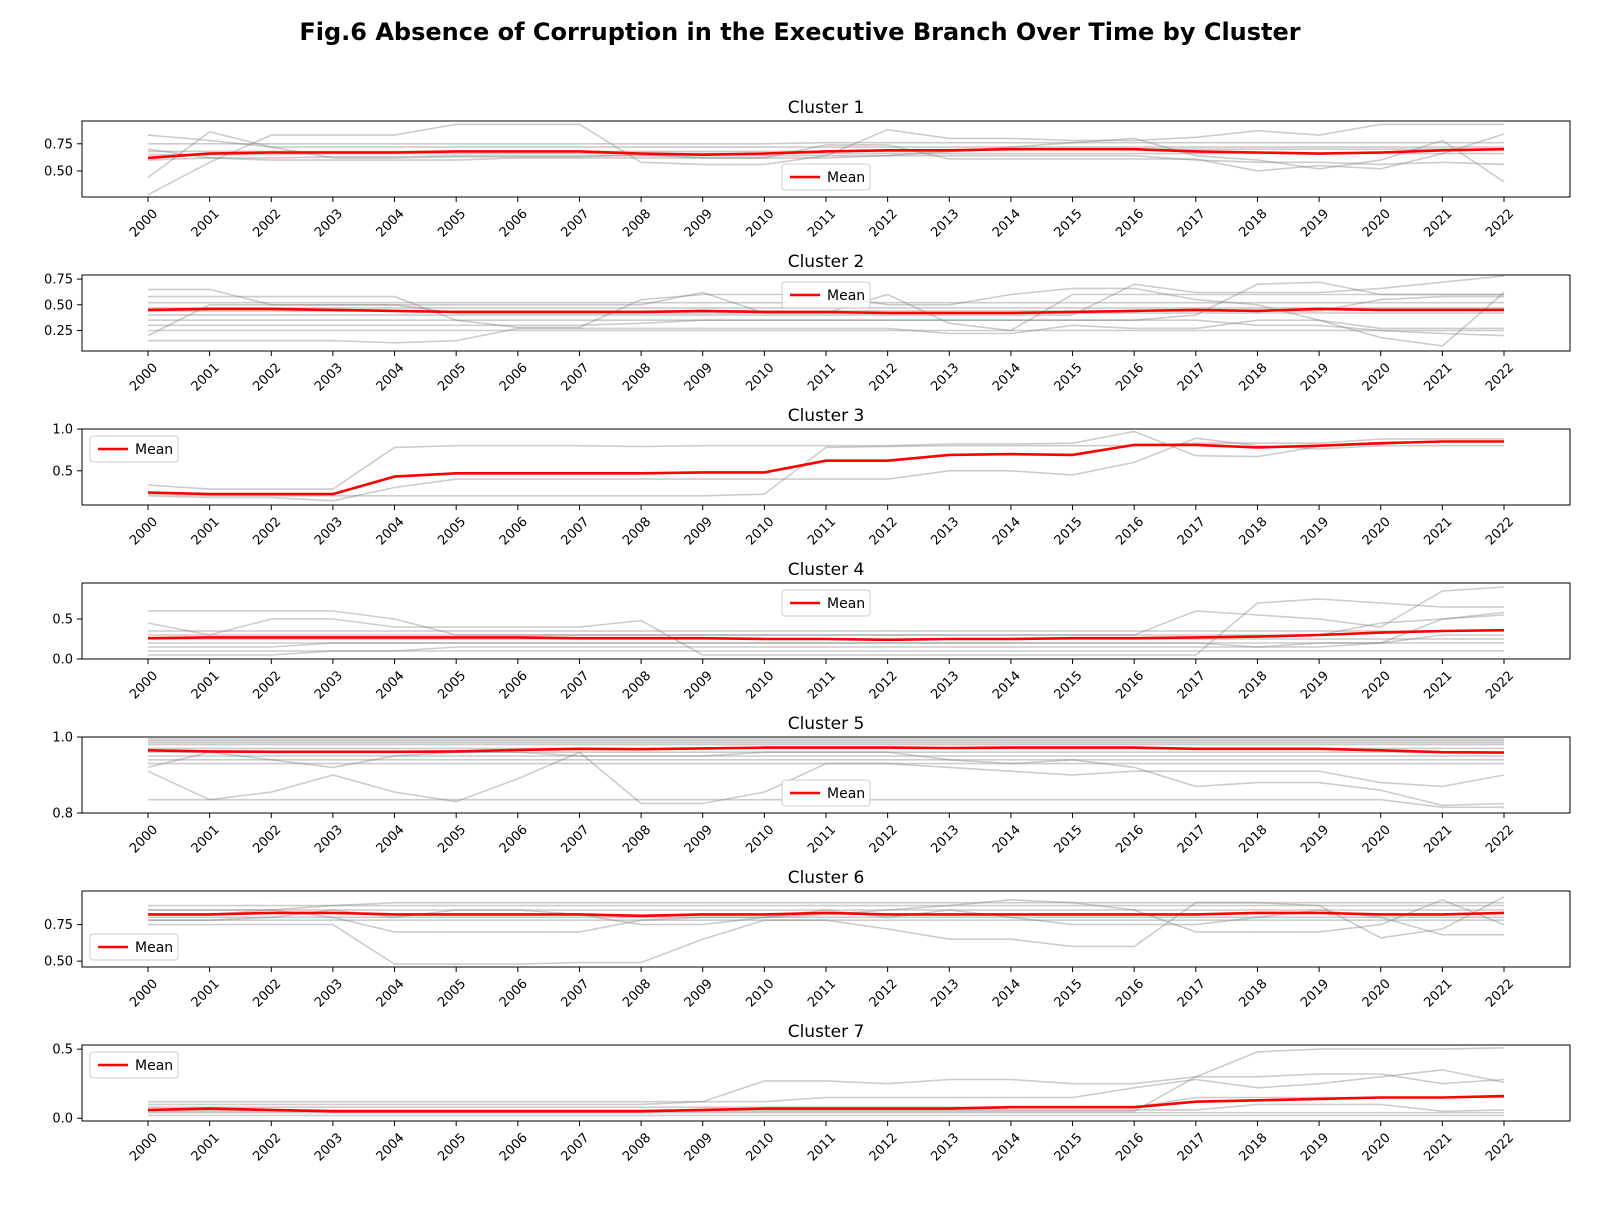 The height and width of the screenshot is (1205, 1600). What do you see at coordinates (1192, 685) in the screenshot?
I see `x-tick-label: 2017` at bounding box center [1192, 685].